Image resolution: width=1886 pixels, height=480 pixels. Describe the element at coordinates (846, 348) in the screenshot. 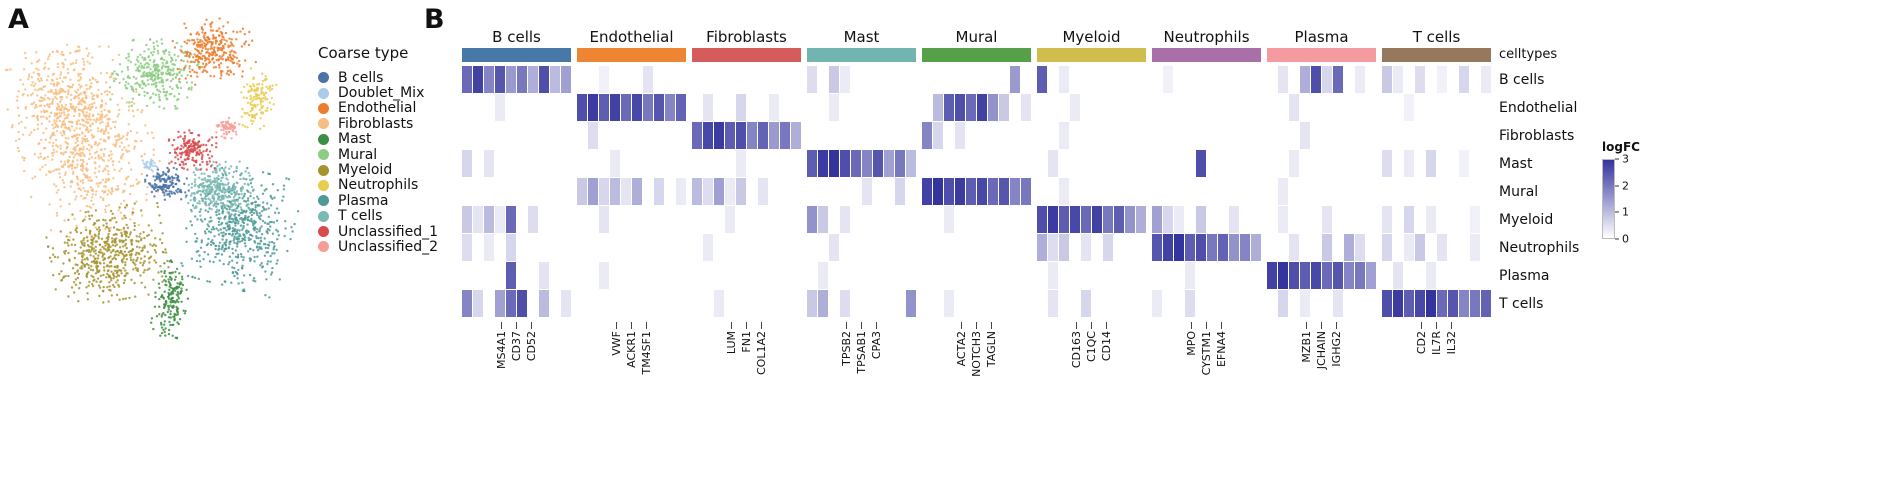

I see `gene-label: TPSB2` at that location.